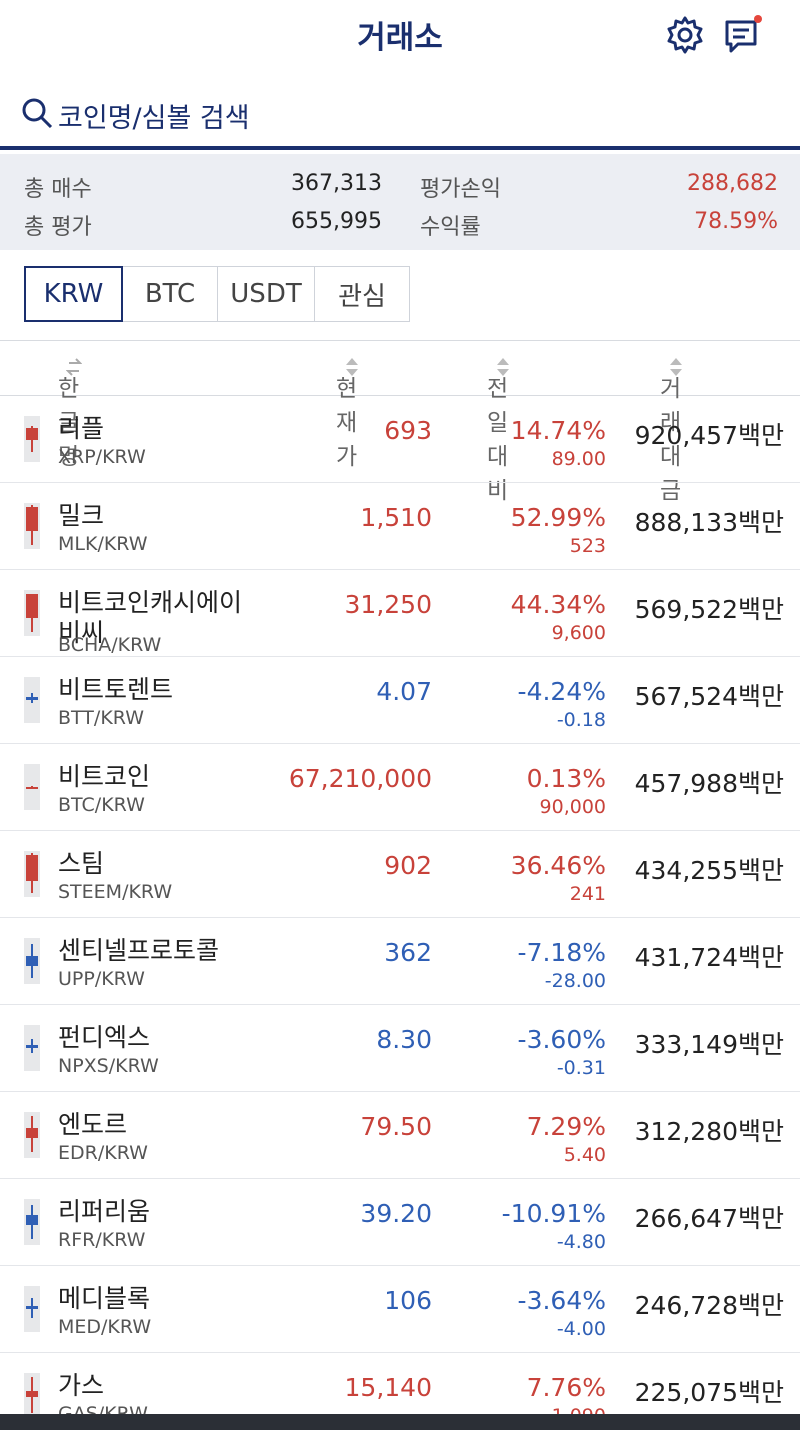 The width and height of the screenshot is (800, 1430). Describe the element at coordinates (396, 1213) in the screenshot. I see `current-price: 39.20` at that location.